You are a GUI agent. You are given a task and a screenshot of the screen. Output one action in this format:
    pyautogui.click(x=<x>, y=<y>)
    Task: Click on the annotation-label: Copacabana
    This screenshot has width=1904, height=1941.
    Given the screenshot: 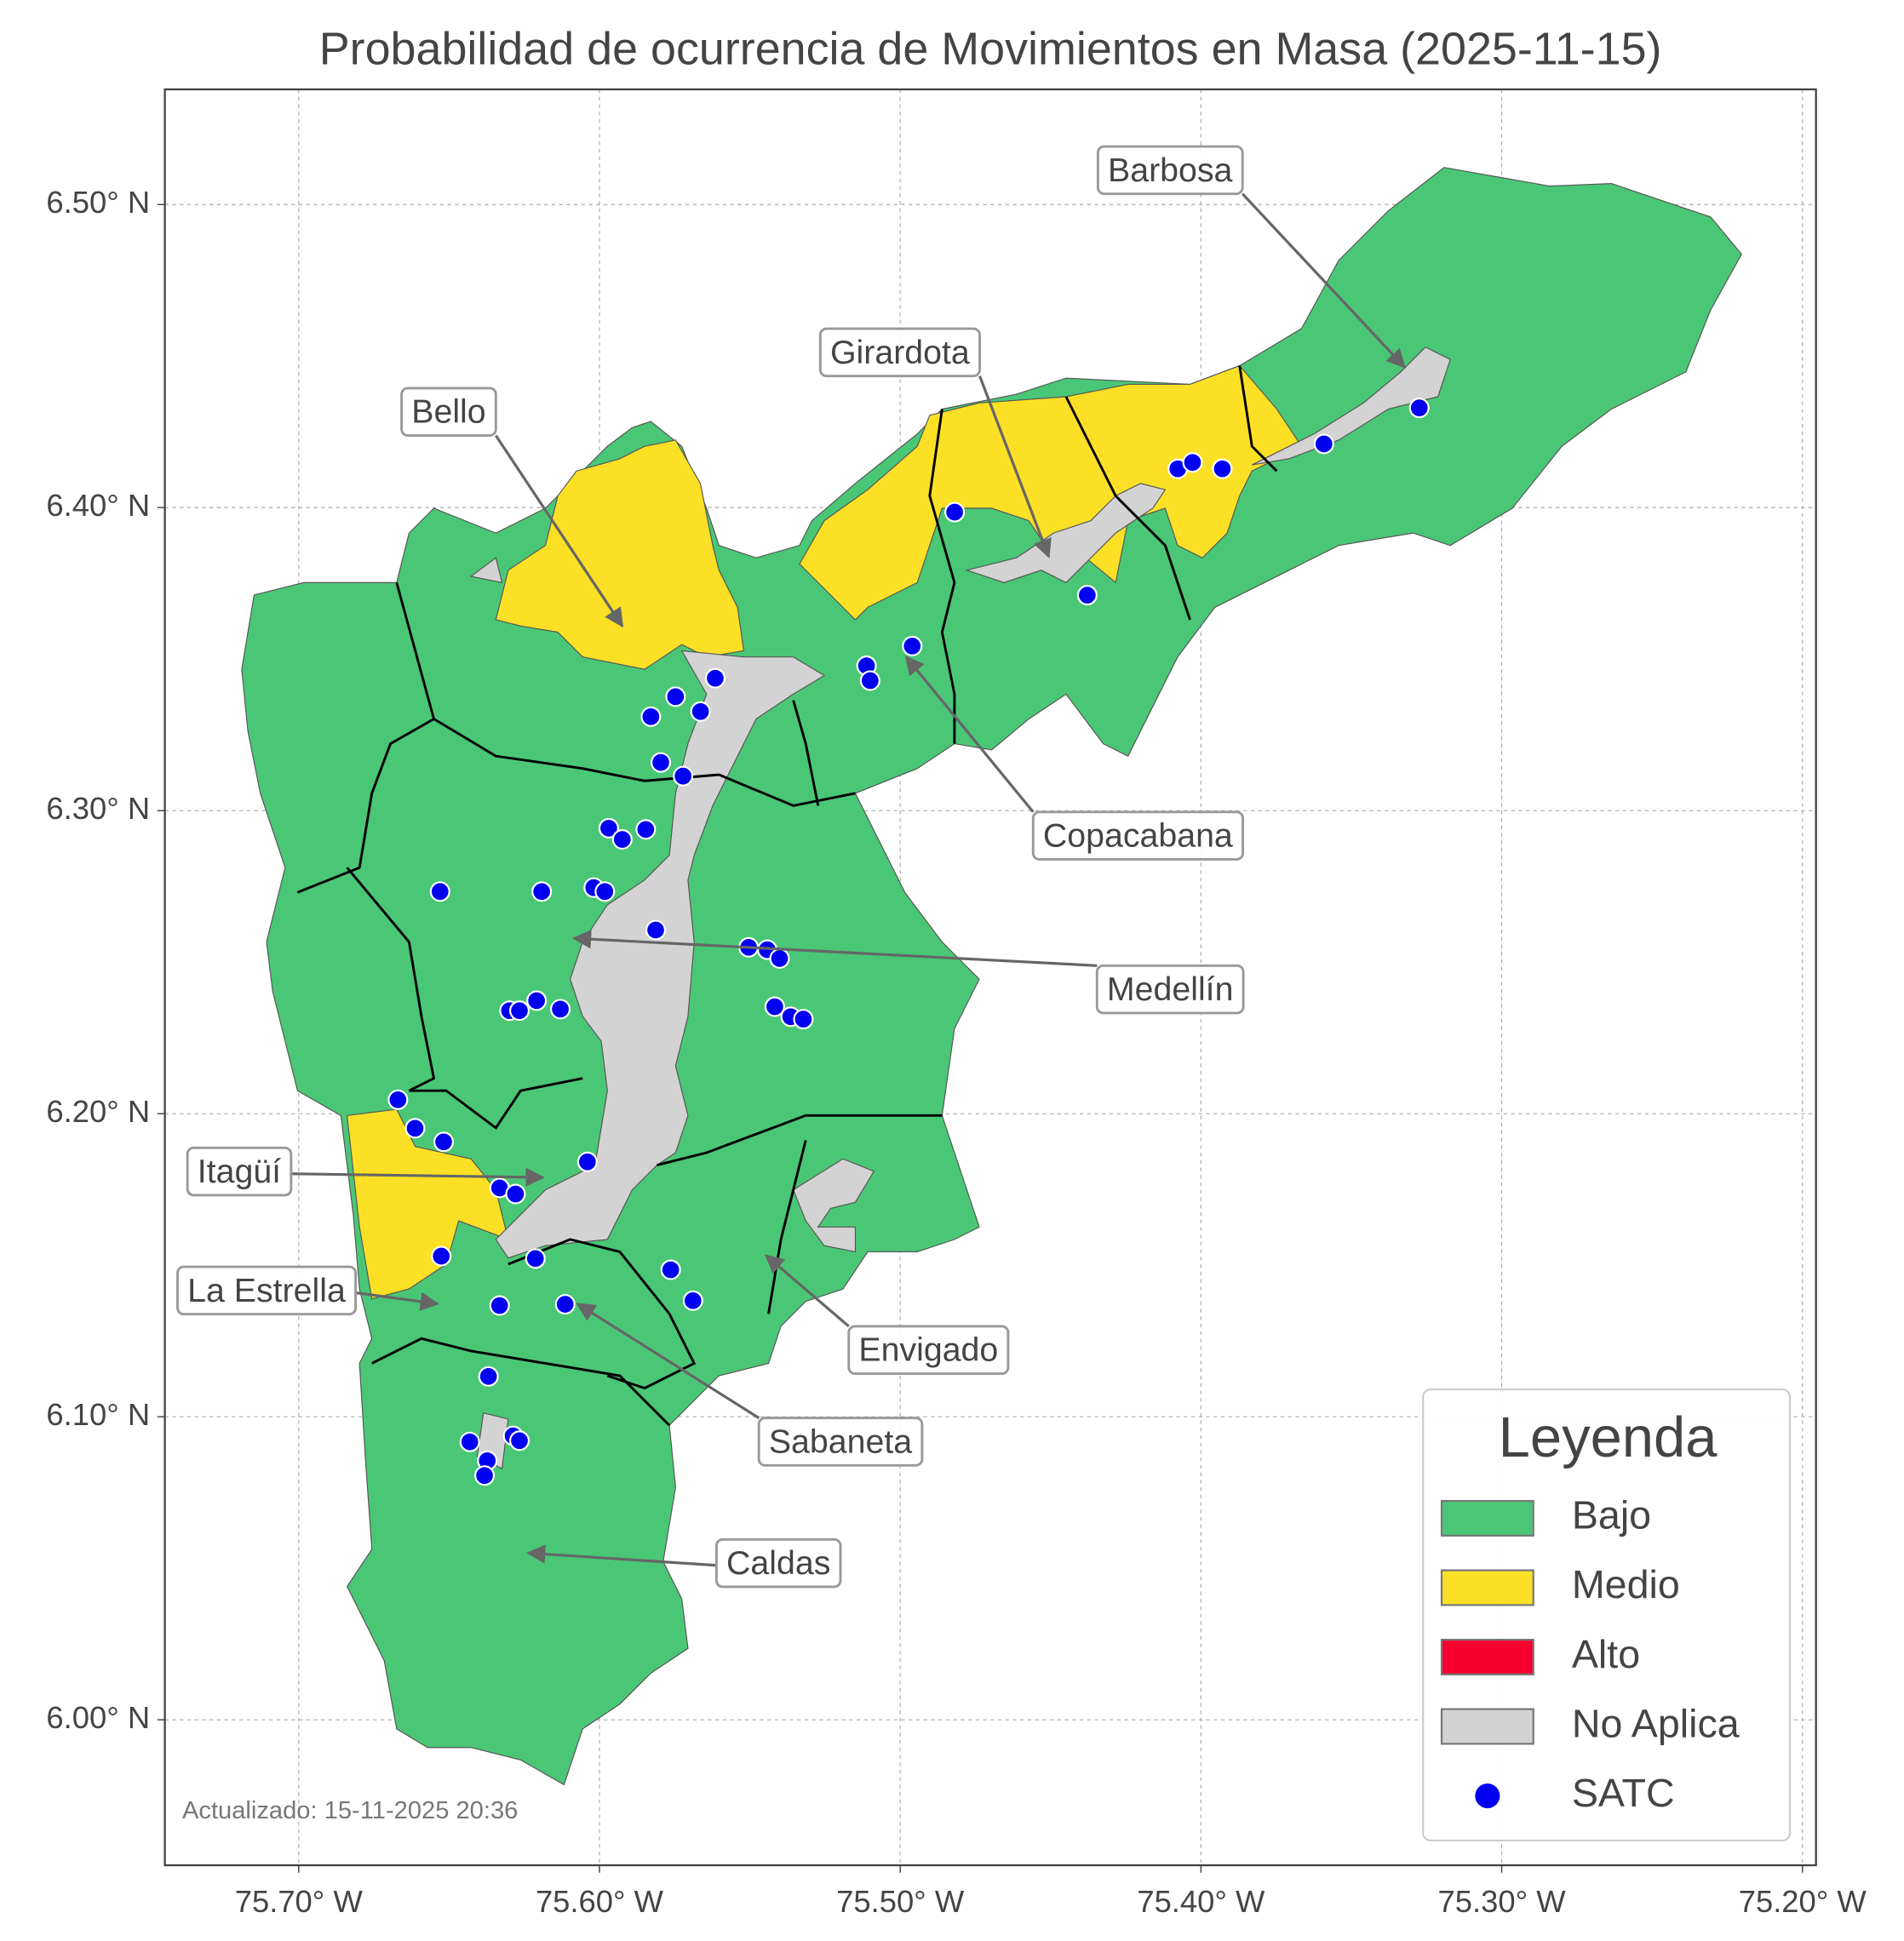 What is the action you would take?
    pyautogui.click(x=1138, y=836)
    